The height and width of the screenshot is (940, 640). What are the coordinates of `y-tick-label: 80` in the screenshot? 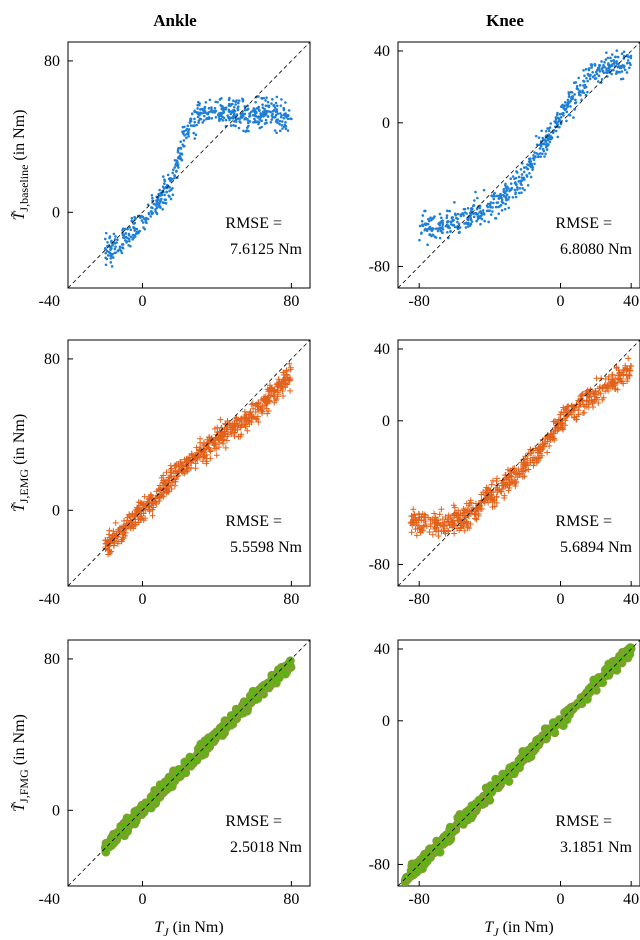 It's located at (52, 659).